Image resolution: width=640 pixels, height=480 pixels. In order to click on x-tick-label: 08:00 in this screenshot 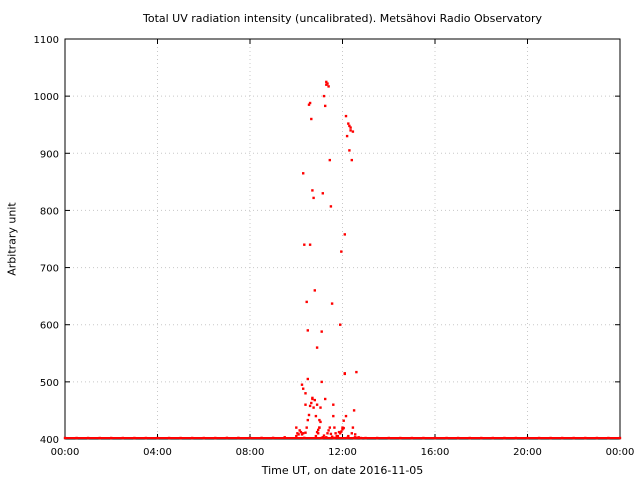, I will do `click(250, 452)`.